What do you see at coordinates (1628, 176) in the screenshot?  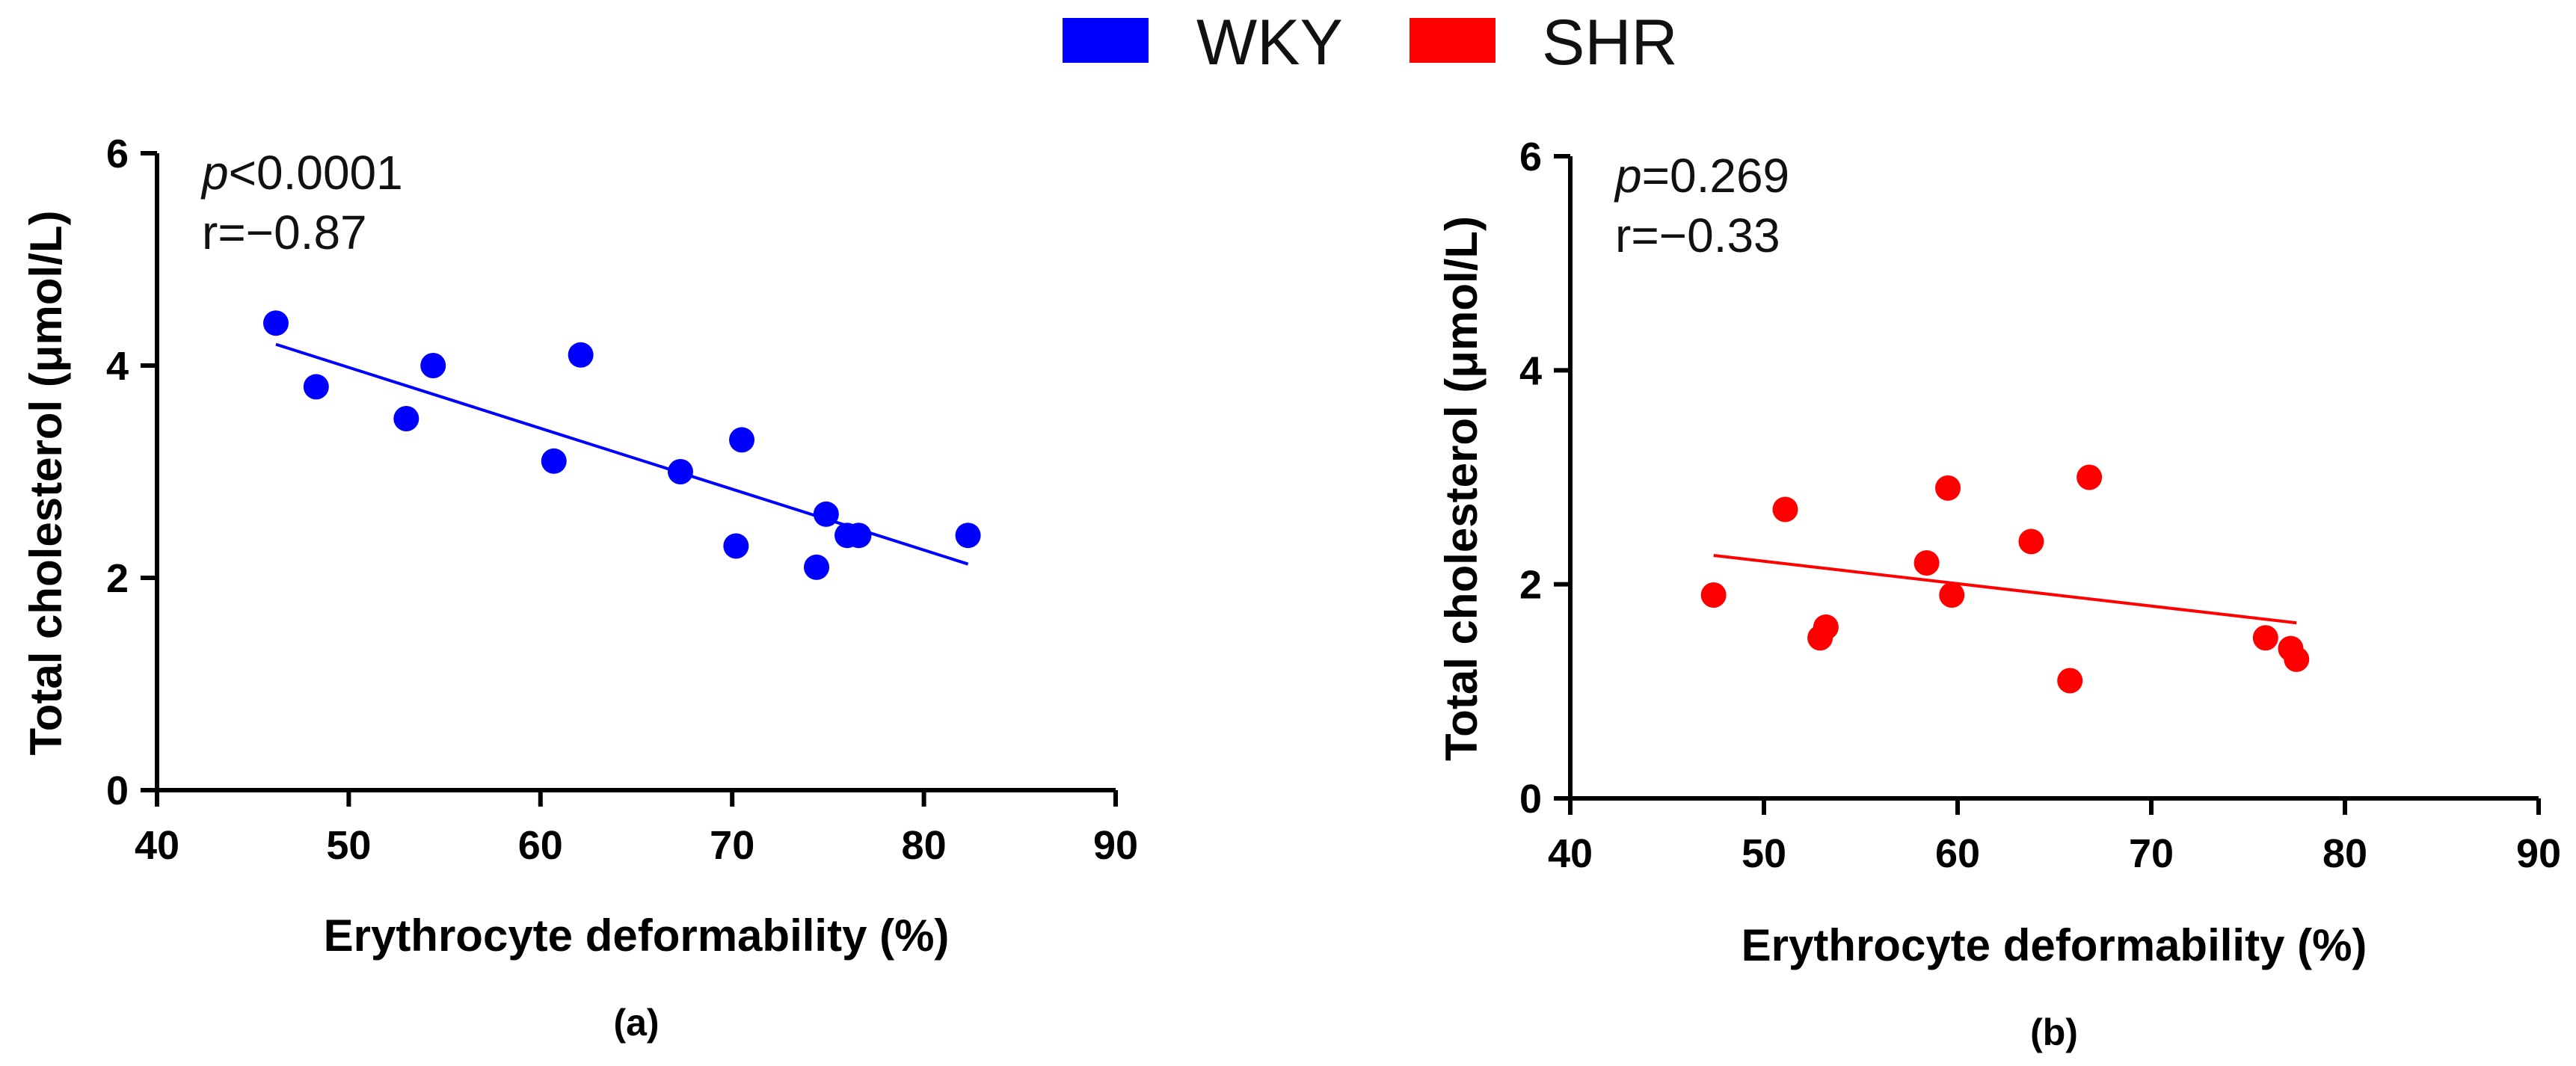 I see `p-symbol-b: p` at bounding box center [1628, 176].